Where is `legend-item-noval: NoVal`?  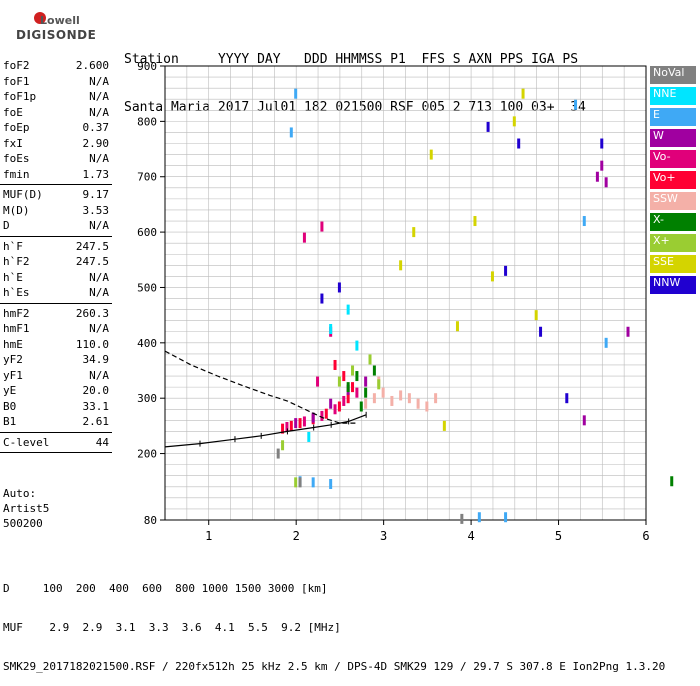 legend-item-noval: NoVal is located at coordinates (673, 75).